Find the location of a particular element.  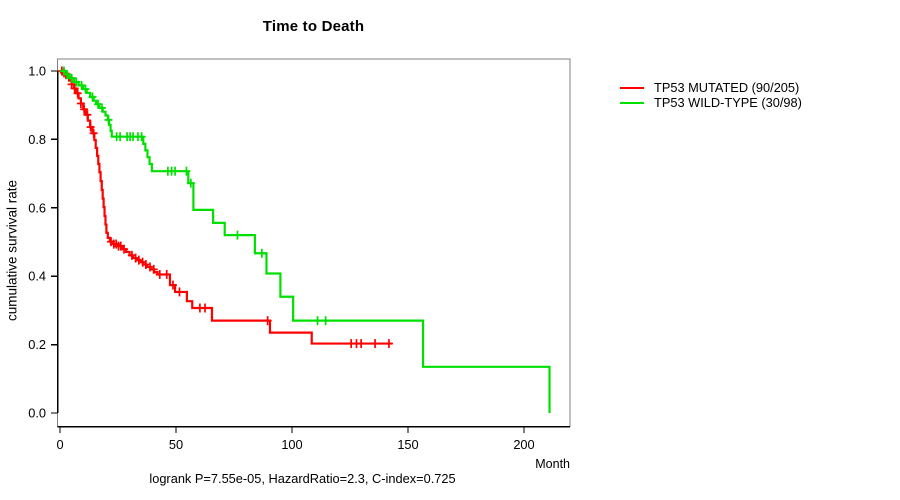

legend-label: TP53 MUTATED (90/205) is located at coordinates (727, 87).